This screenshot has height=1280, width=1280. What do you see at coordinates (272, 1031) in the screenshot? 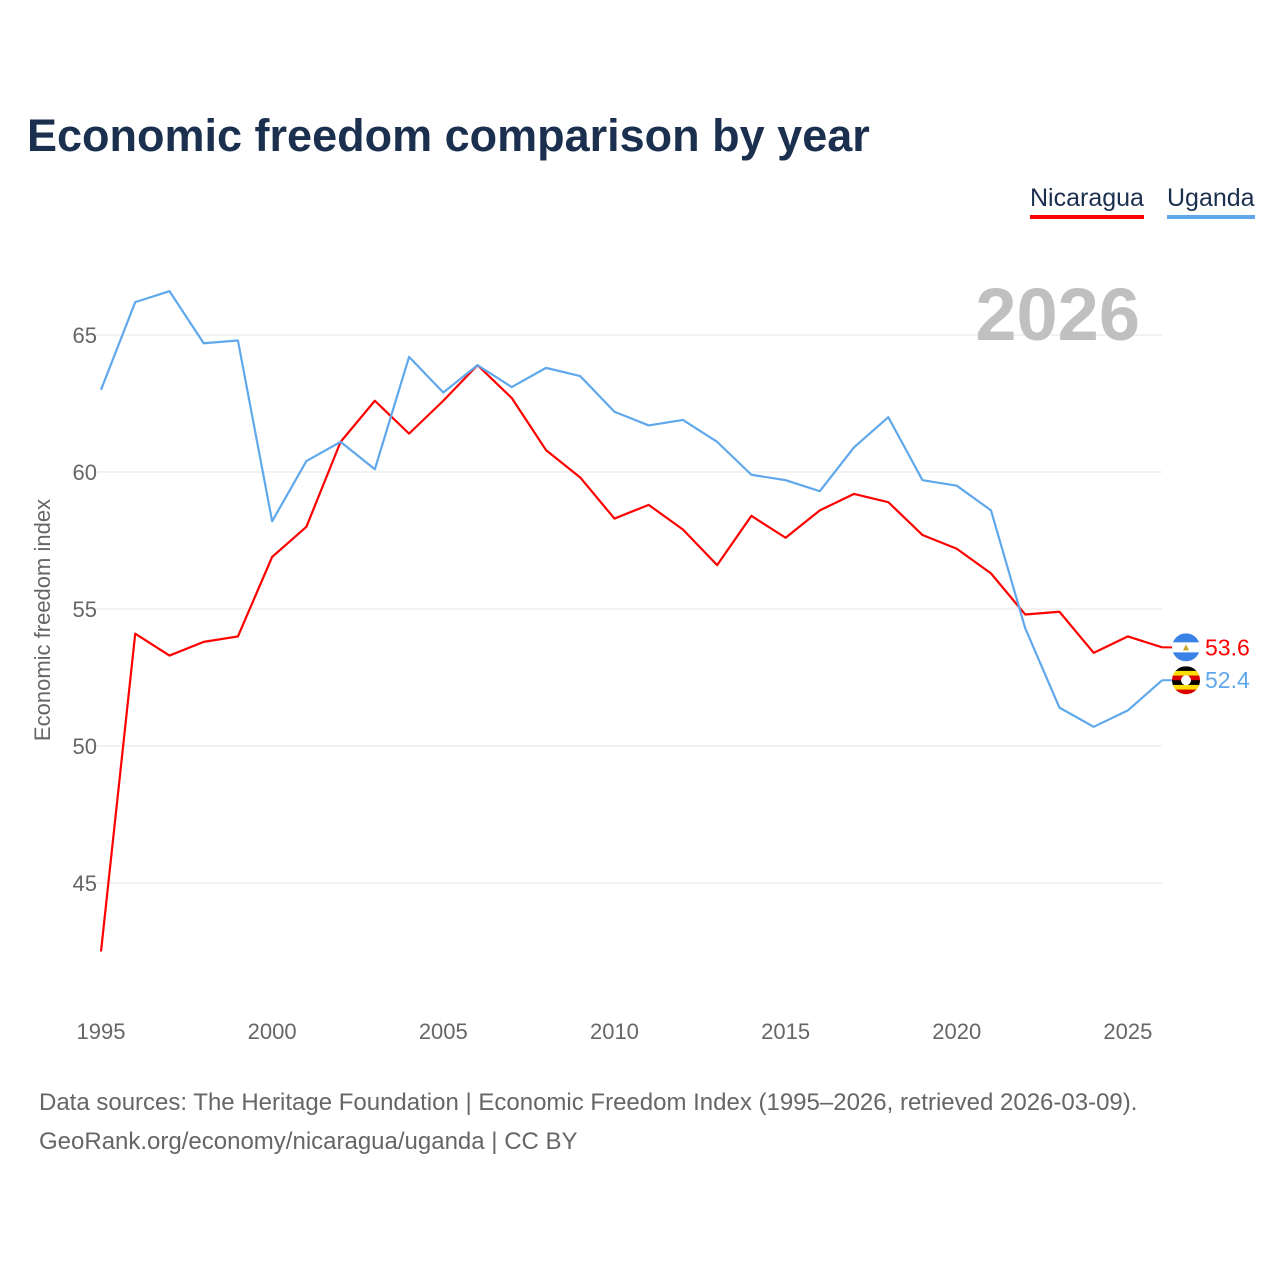
I see `x-tick-label: 2000` at bounding box center [272, 1031].